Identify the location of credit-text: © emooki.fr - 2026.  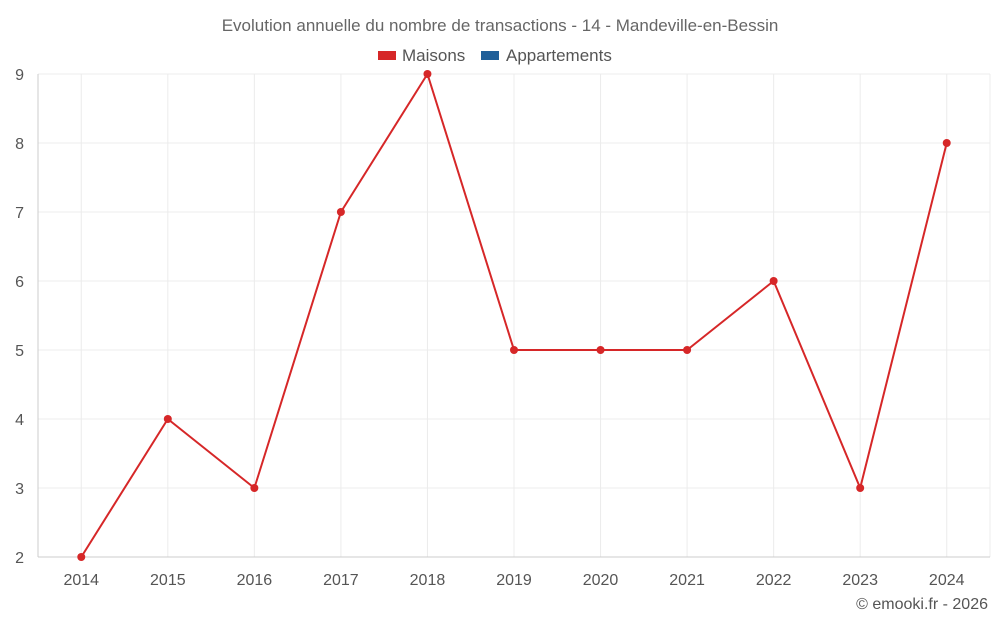
(922, 604).